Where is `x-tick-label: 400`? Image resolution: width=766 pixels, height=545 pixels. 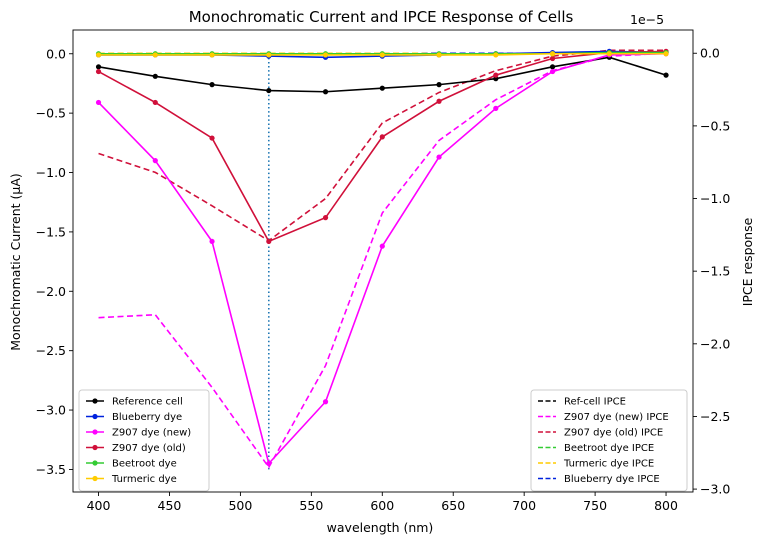 x-tick-label: 400 is located at coordinates (99, 505).